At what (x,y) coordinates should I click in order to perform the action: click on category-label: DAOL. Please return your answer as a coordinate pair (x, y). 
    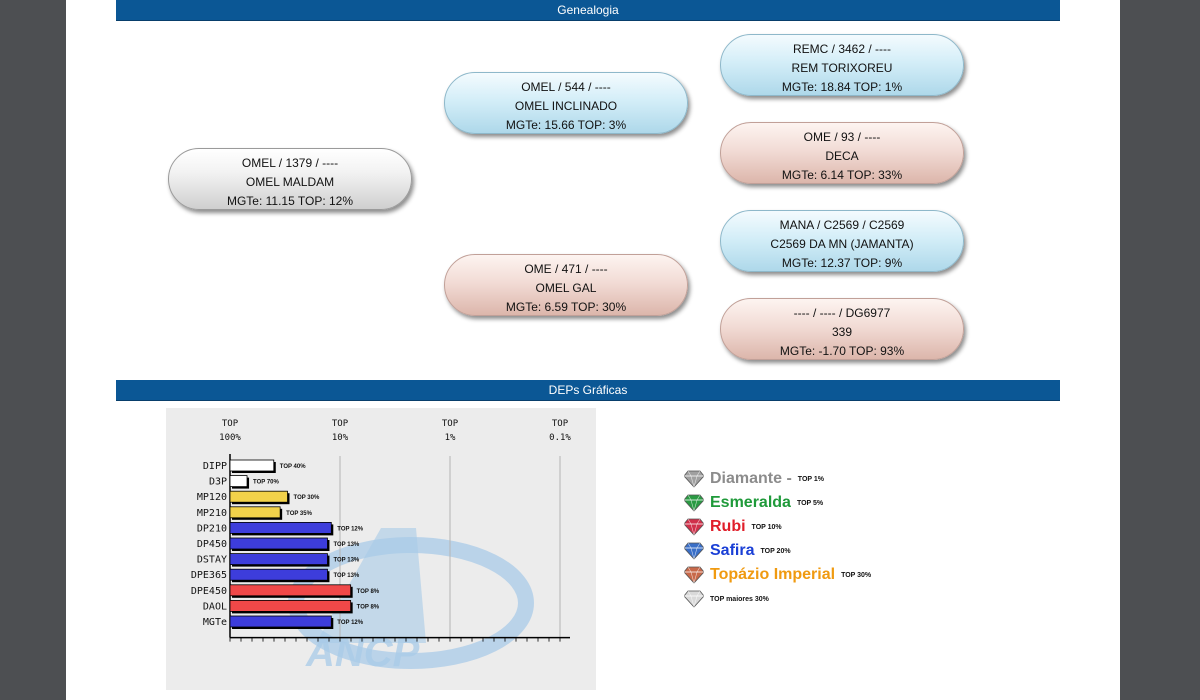
    Looking at the image, I should click on (215, 606).